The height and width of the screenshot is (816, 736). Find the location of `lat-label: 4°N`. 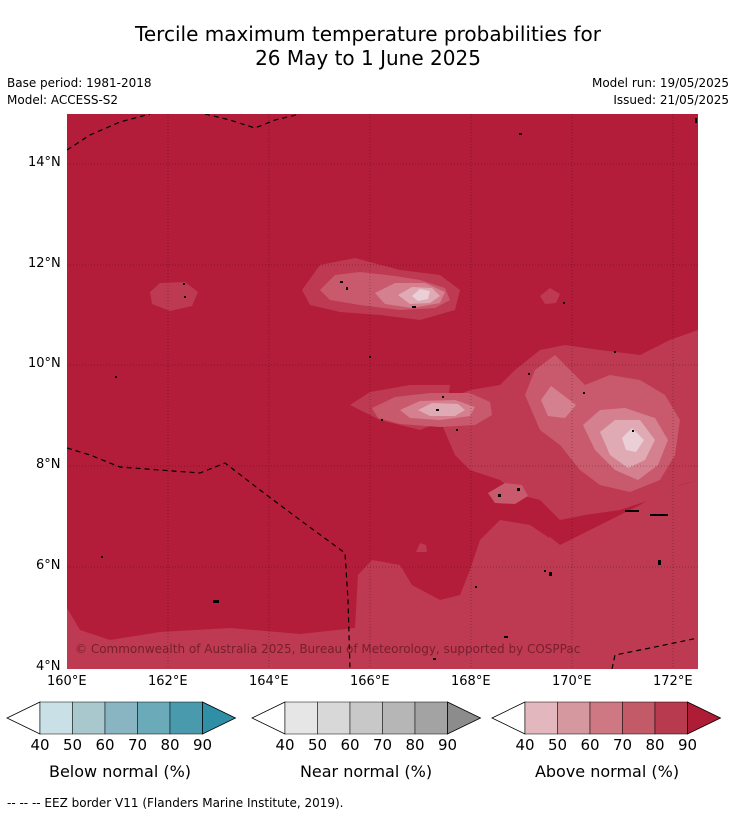

lat-label: 4°N is located at coordinates (48, 666).